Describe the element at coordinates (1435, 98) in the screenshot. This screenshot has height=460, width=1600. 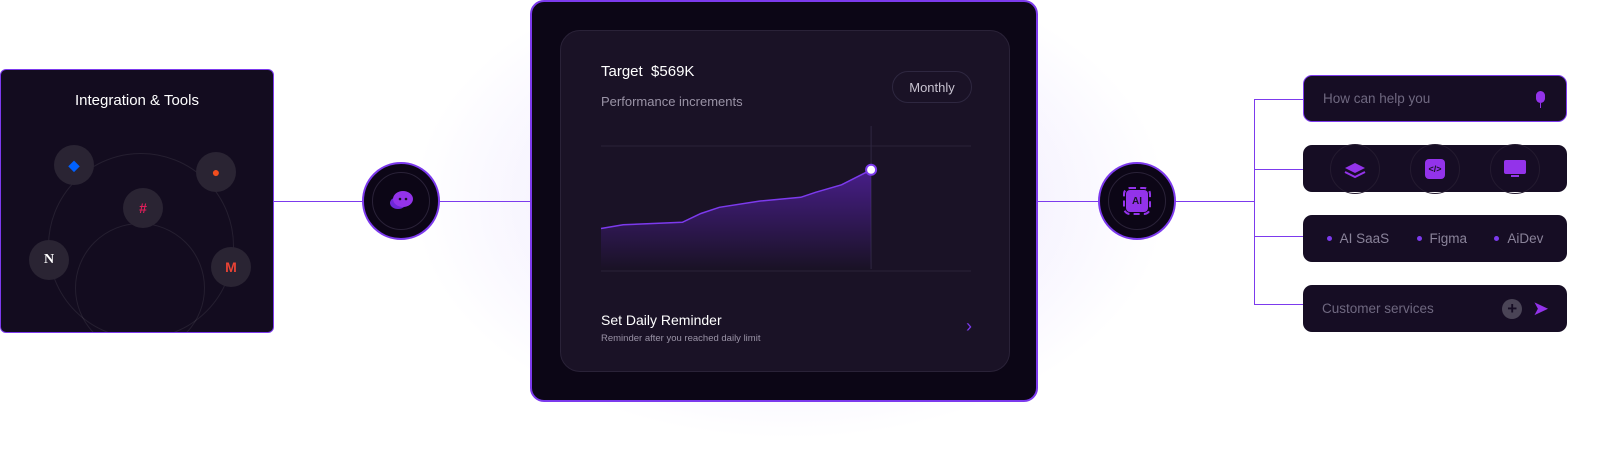
I see `prompt-input: How can help you` at that location.